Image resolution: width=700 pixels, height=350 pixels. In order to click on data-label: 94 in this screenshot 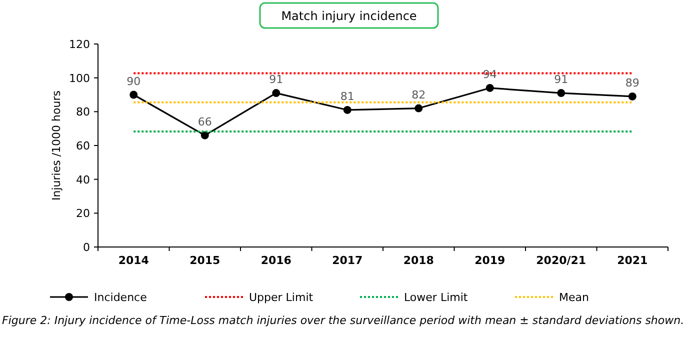, I will do `click(489, 74)`.